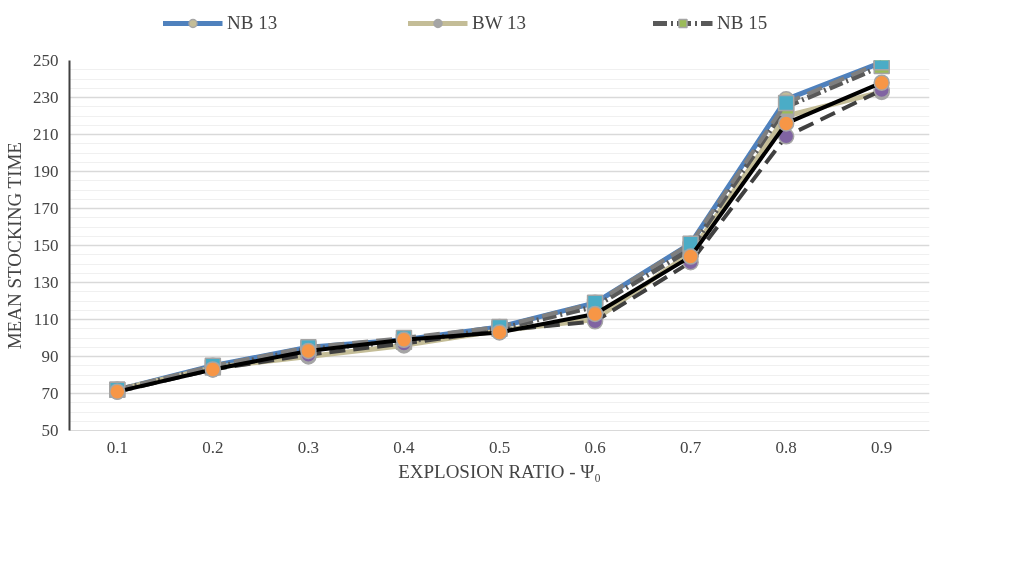 This screenshot has width=1021, height=578. What do you see at coordinates (404, 447) in the screenshot?
I see `x-tick-label: 0.4` at bounding box center [404, 447].